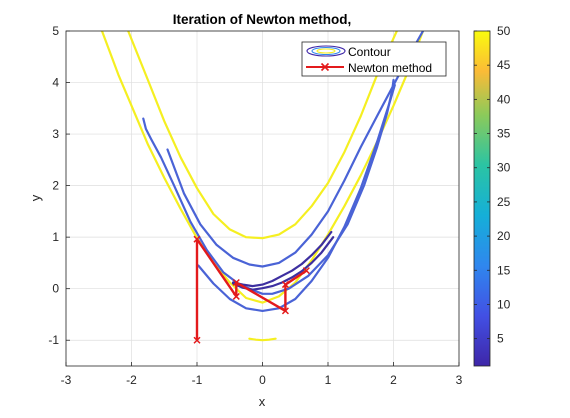  What do you see at coordinates (390, 68) in the screenshot?
I see `legend-entry-newton: Newton method` at bounding box center [390, 68].